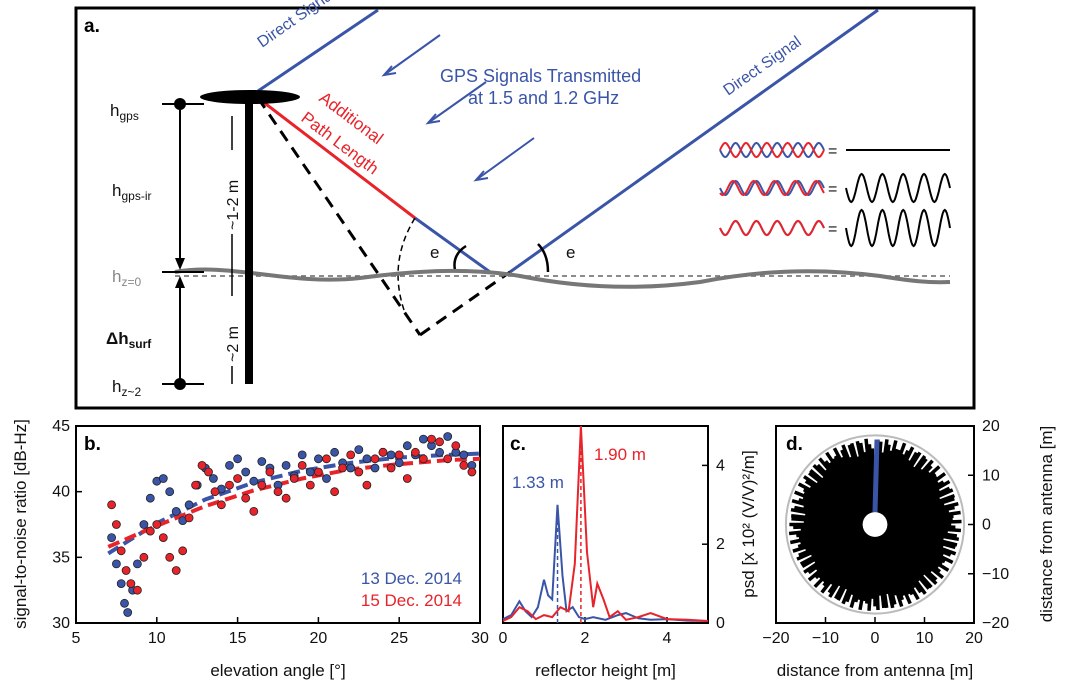 Image resolution: width=1070 pixels, height=692 pixels. I want to click on c-xtick-label-0: 0, so click(503, 638).